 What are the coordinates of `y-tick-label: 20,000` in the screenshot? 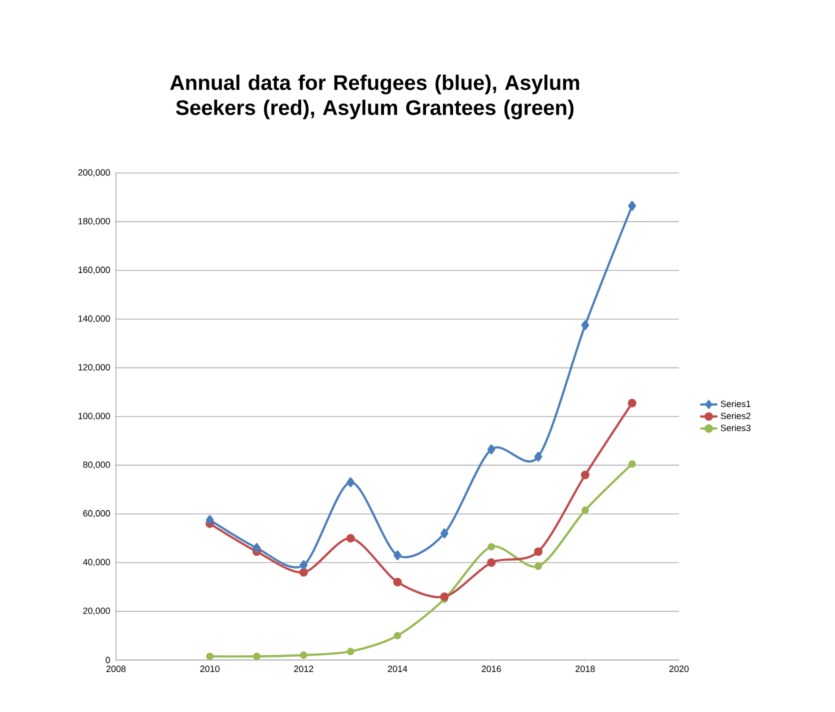 It's located at (96, 612).